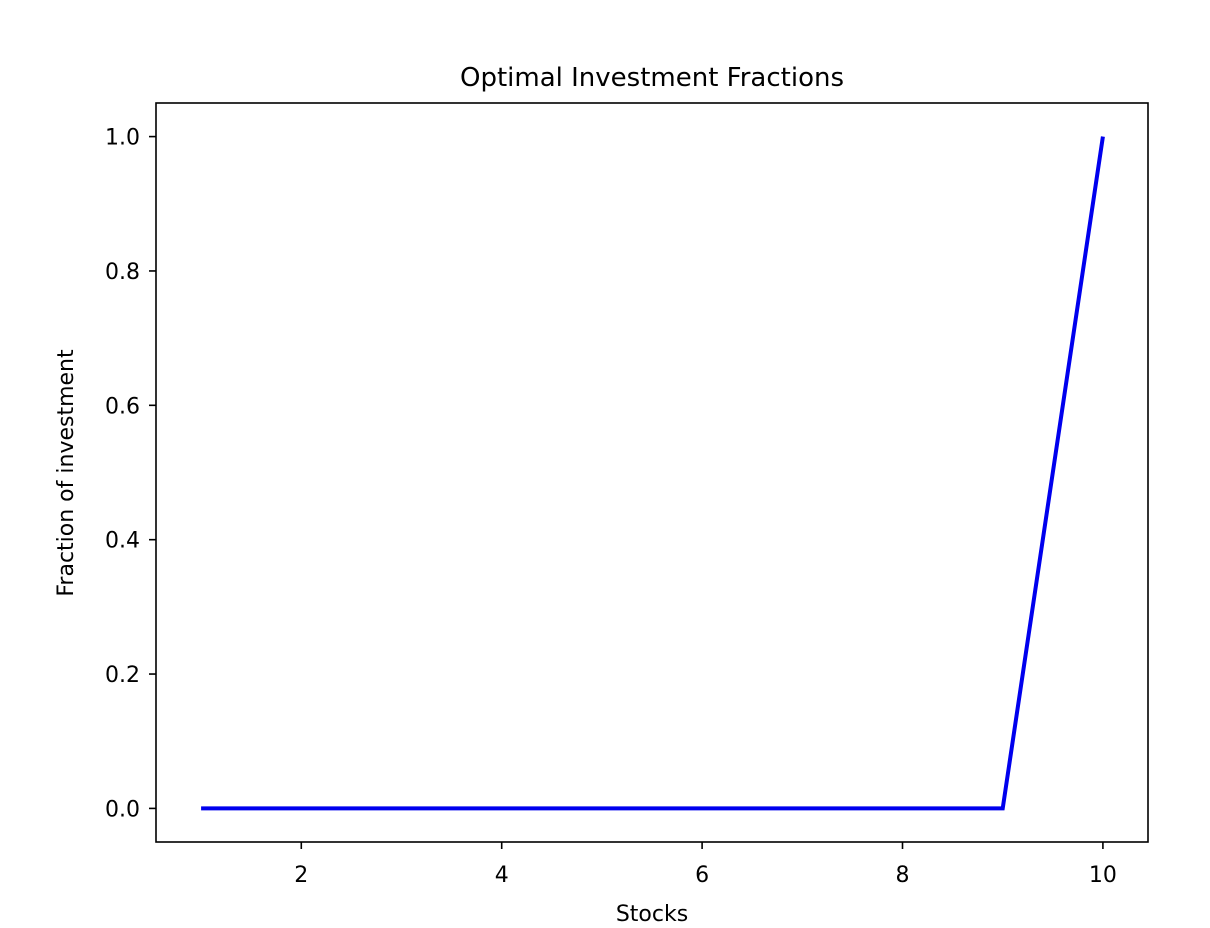  What do you see at coordinates (1103, 875) in the screenshot?
I see `x-tick-label: 10` at bounding box center [1103, 875].